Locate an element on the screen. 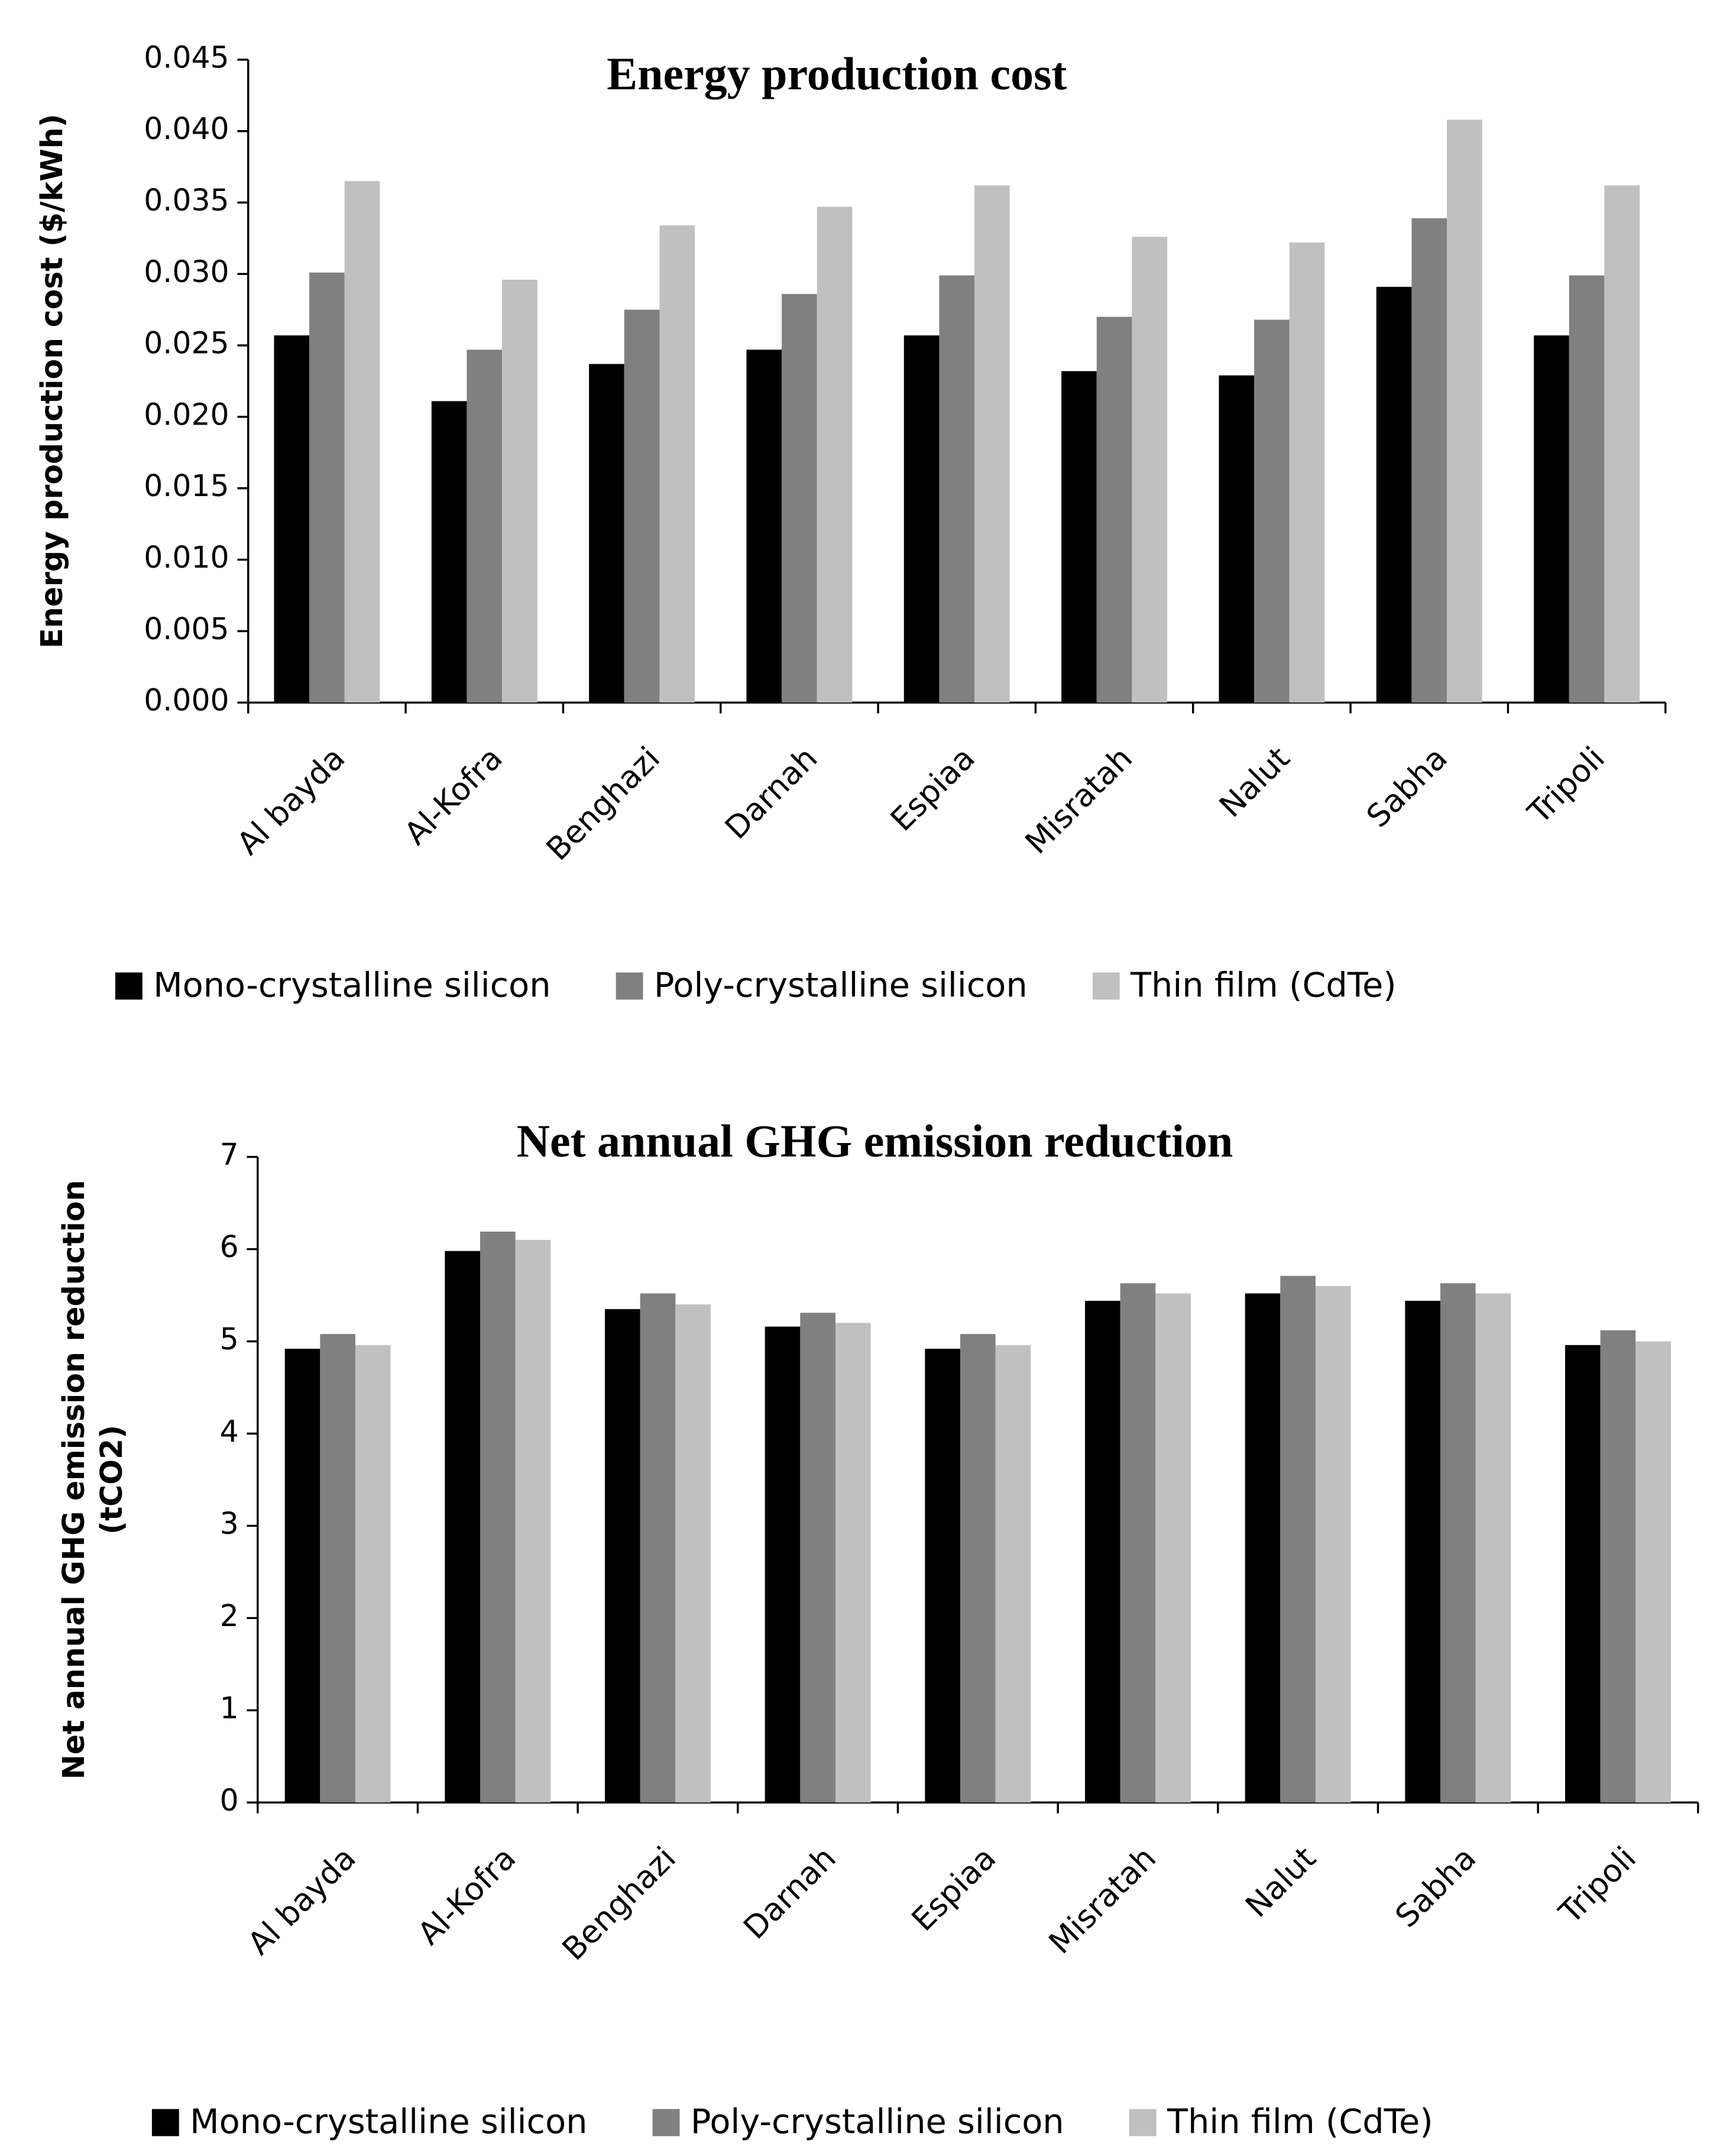 Image resolution: width=1736 pixels, height=2147 pixels. chart-title: Energy production cost is located at coordinates (837, 74).